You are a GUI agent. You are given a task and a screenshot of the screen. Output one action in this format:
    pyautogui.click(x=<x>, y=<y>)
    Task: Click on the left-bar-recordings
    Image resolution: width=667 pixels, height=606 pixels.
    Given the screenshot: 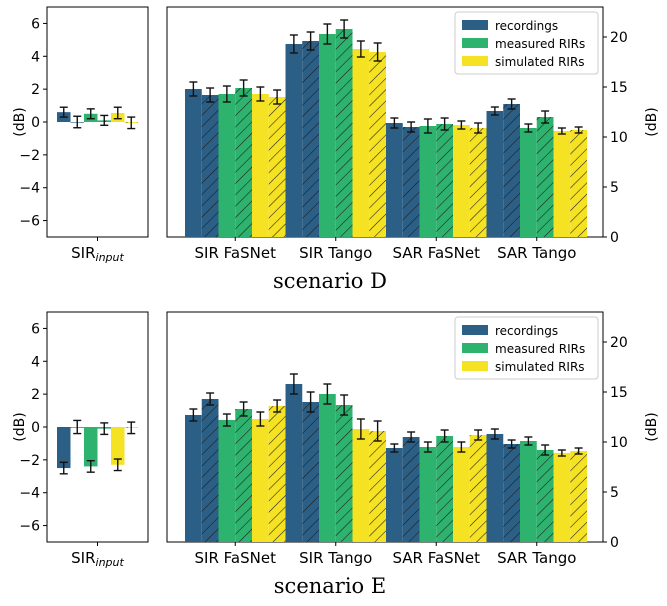 What is the action you would take?
    pyautogui.click(x=64, y=448)
    